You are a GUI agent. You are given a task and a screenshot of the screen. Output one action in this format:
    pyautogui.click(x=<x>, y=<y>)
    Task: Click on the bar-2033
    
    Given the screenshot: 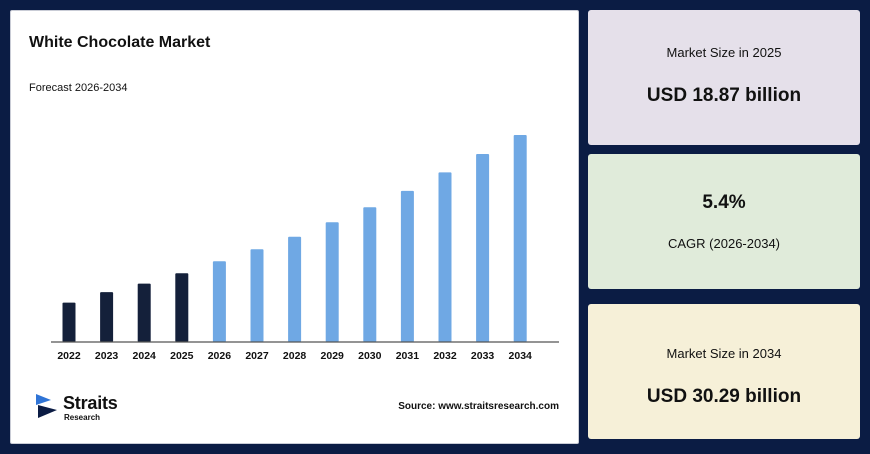 What is the action you would take?
    pyautogui.click(x=483, y=248)
    